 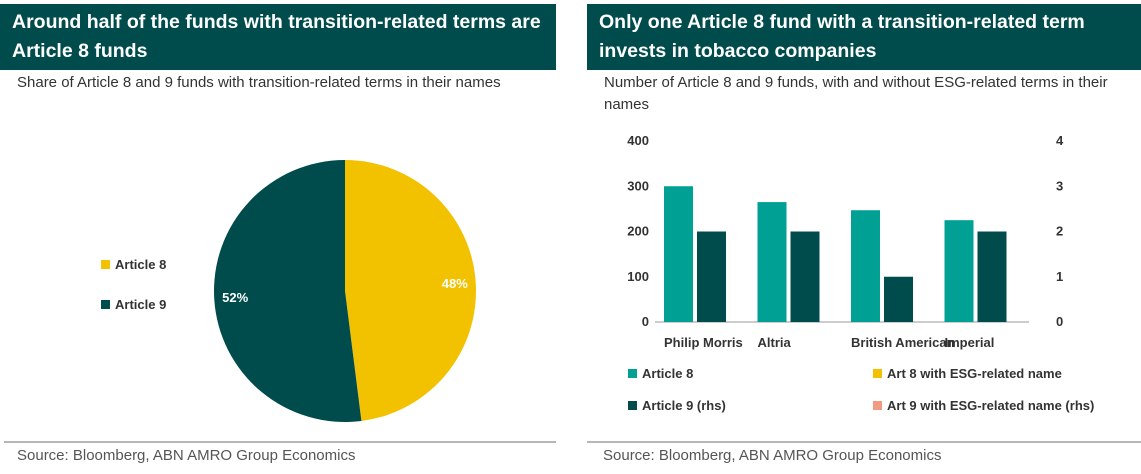 What do you see at coordinates (974, 373) in the screenshot?
I see `legend-label: Art 8 with ESG-related name` at bounding box center [974, 373].